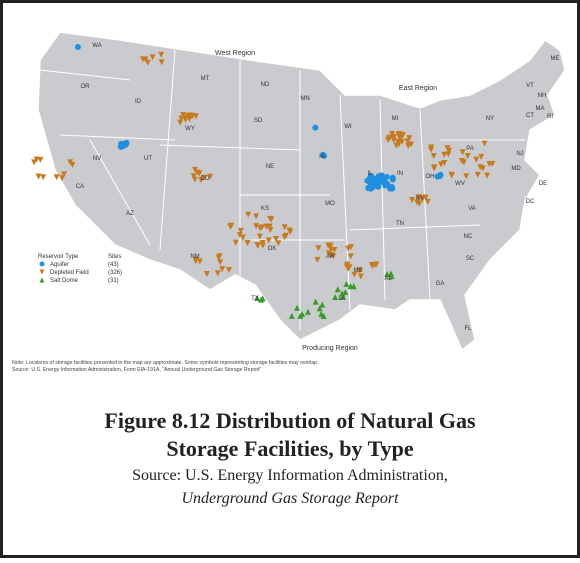 The height and width of the screenshot is (563, 580). I want to click on legend-label: Salt Dome, so click(64, 281).